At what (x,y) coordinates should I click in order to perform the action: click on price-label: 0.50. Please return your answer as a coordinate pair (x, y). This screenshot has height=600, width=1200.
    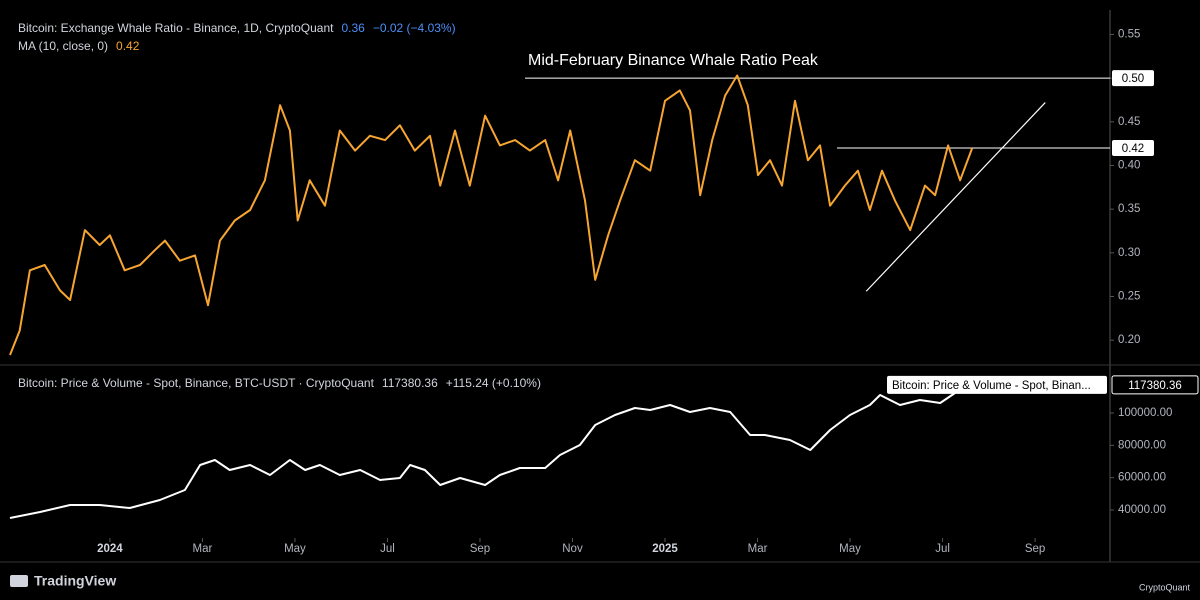
    Looking at the image, I should click on (1133, 79).